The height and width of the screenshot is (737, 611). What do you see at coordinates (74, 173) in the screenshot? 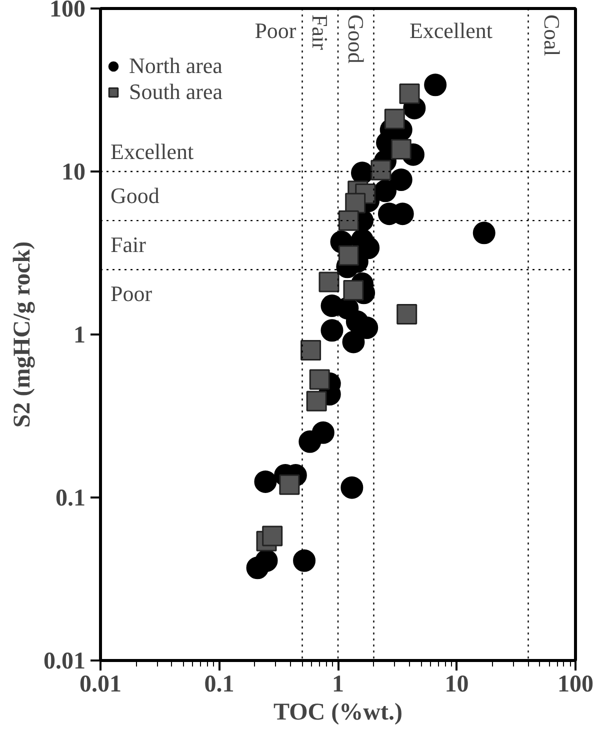
I see `y-tick-label: 10` at bounding box center [74, 173].